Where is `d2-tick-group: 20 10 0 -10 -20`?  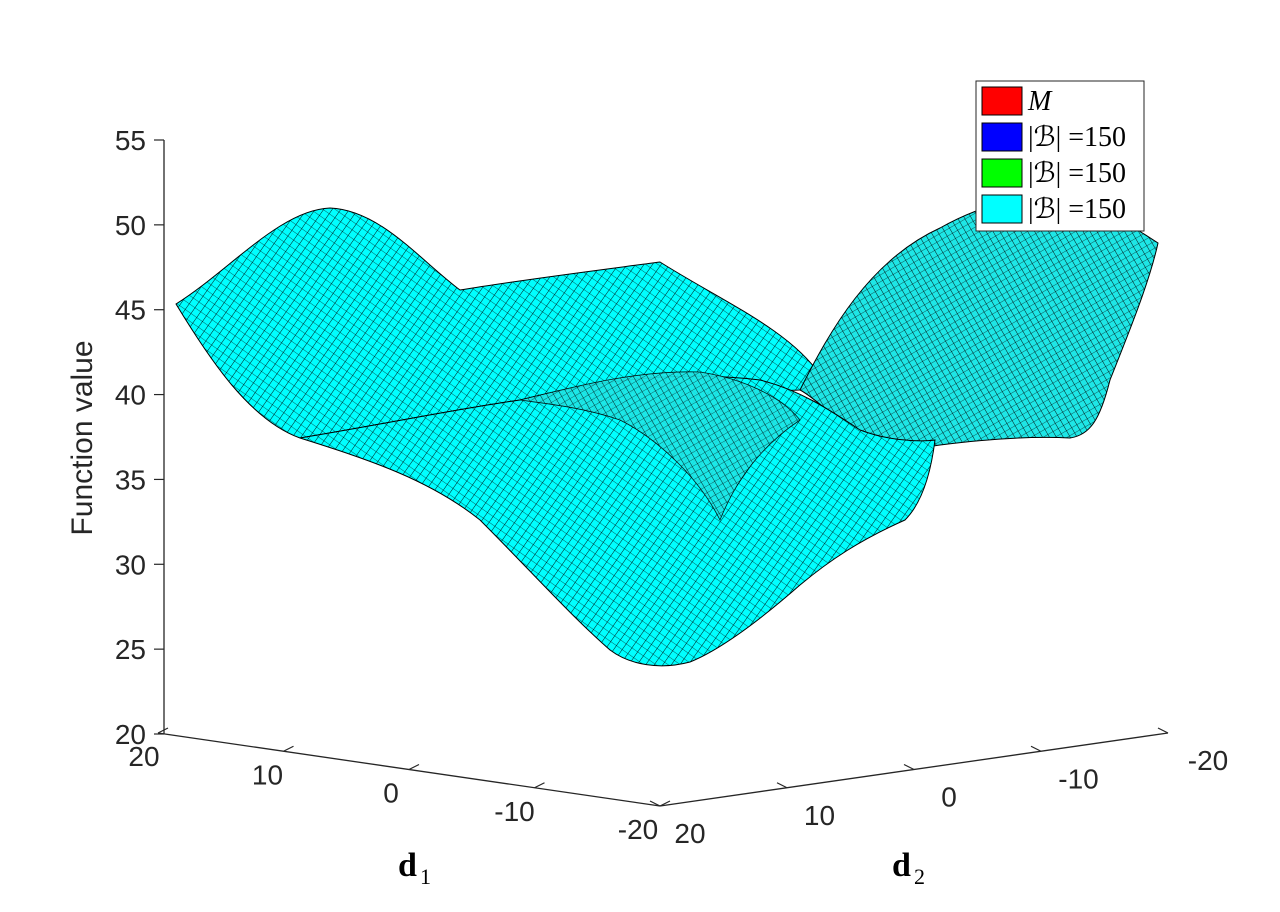
d2-tick-group: 20 10 0 -10 -20 is located at coordinates (938, 788).